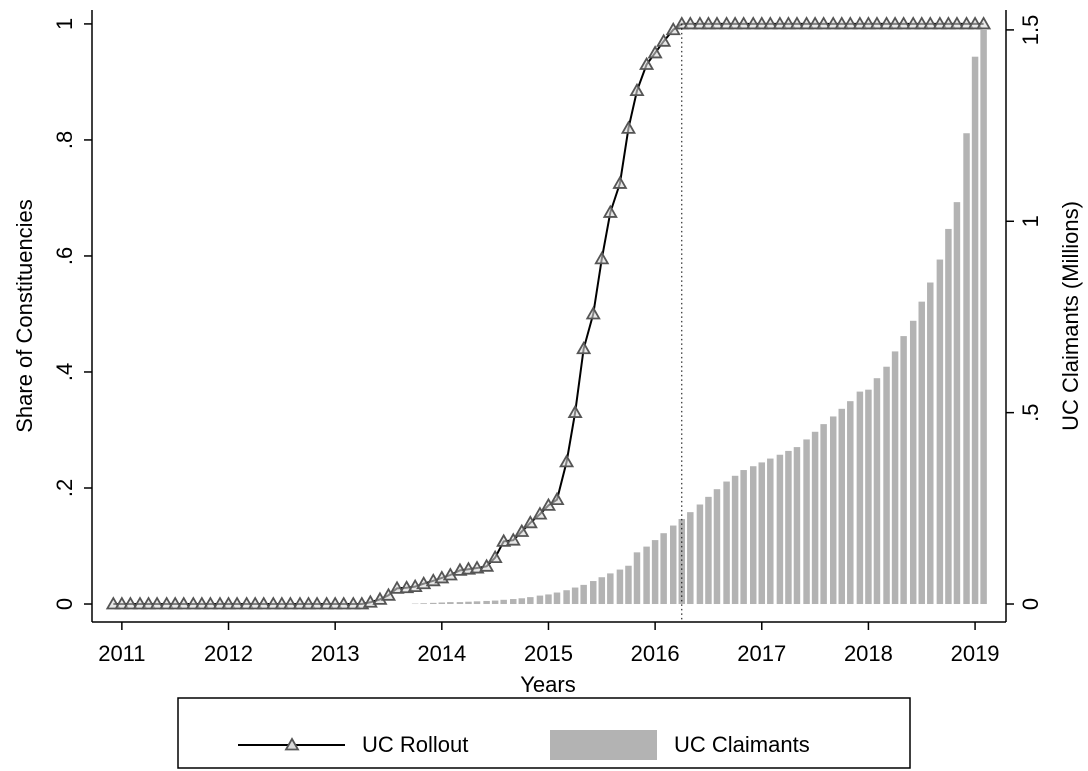 This screenshot has height=771, width=1088. What do you see at coordinates (742, 744) in the screenshot?
I see `legend-label: UC Claimants` at bounding box center [742, 744].